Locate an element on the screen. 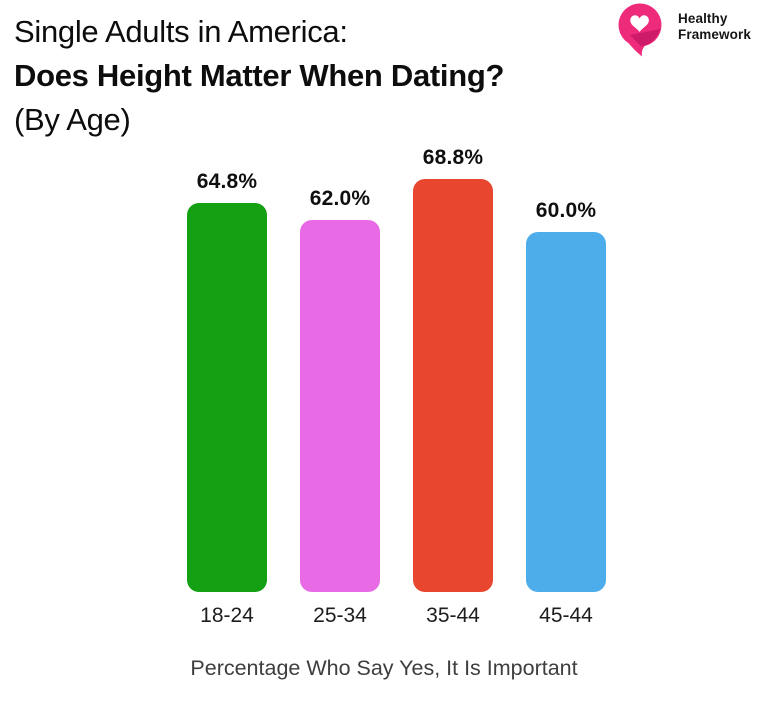  title-line-2: Does Height Matter When Dating? is located at coordinates (259, 75).